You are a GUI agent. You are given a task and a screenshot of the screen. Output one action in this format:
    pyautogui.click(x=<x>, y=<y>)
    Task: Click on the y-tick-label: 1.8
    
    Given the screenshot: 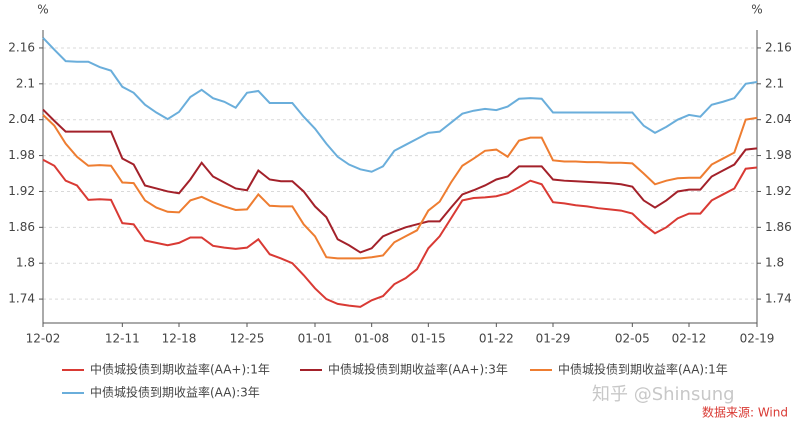 What is the action you would take?
    pyautogui.click(x=25, y=263)
    